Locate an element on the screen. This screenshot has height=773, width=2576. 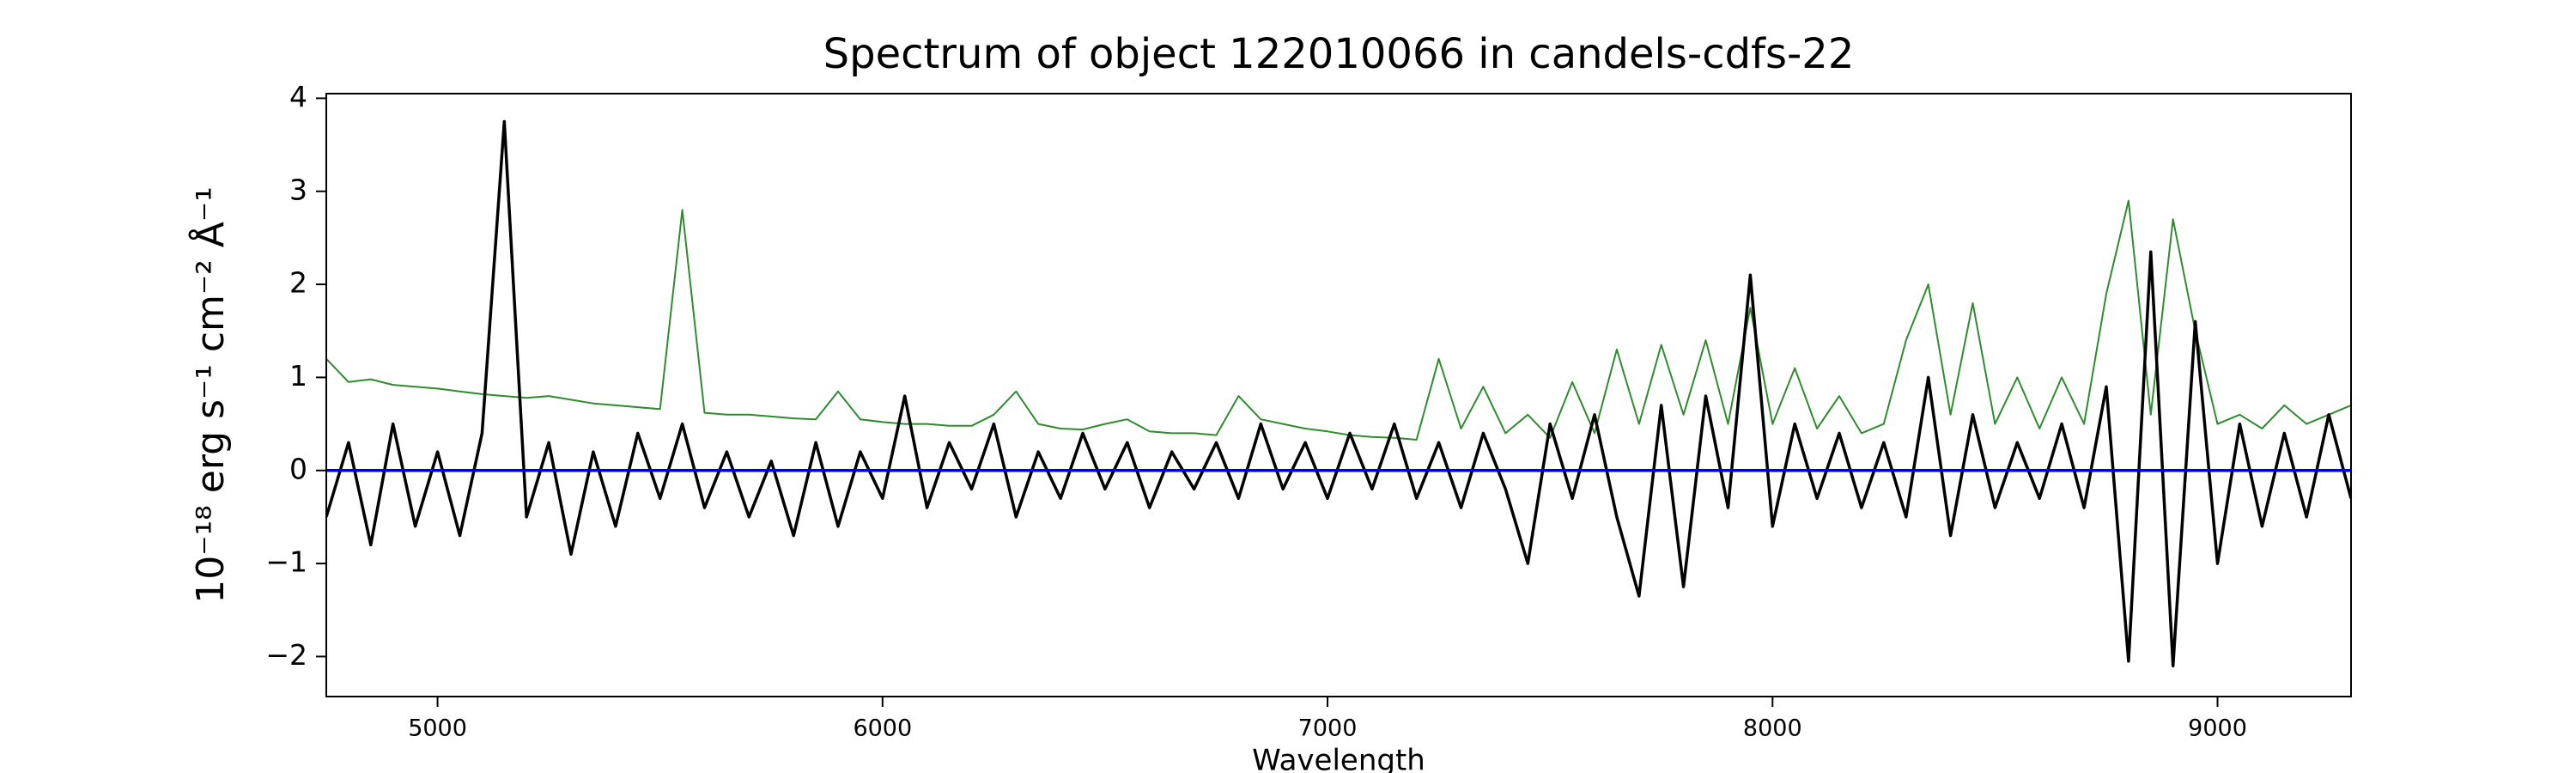
y-tick-label: 2 is located at coordinates (298, 283).